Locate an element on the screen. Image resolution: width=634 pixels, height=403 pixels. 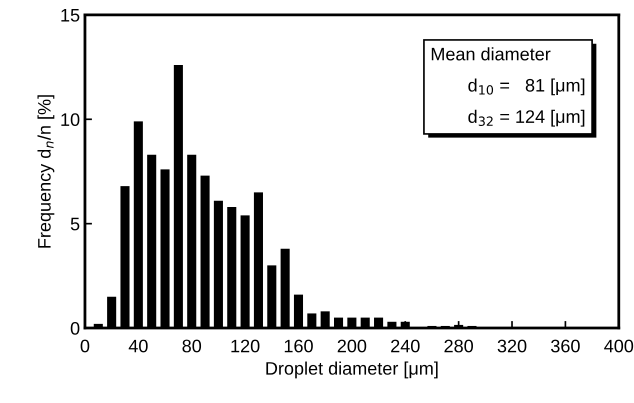
y-tick-label: 10 is located at coordinates (70, 119).